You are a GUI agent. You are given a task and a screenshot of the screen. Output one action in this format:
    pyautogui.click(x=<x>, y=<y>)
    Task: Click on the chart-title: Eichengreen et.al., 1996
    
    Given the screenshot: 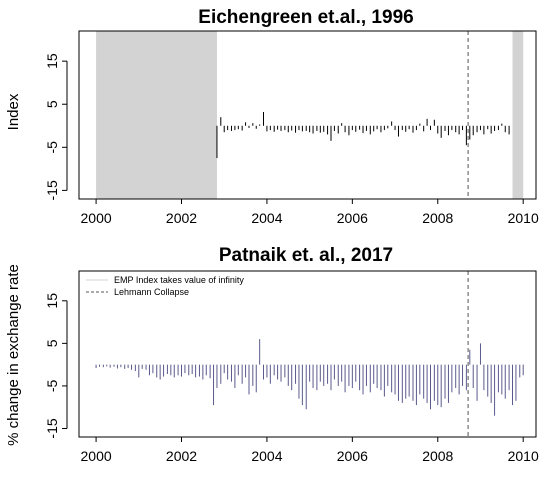 What is the action you would take?
    pyautogui.click(x=305, y=17)
    